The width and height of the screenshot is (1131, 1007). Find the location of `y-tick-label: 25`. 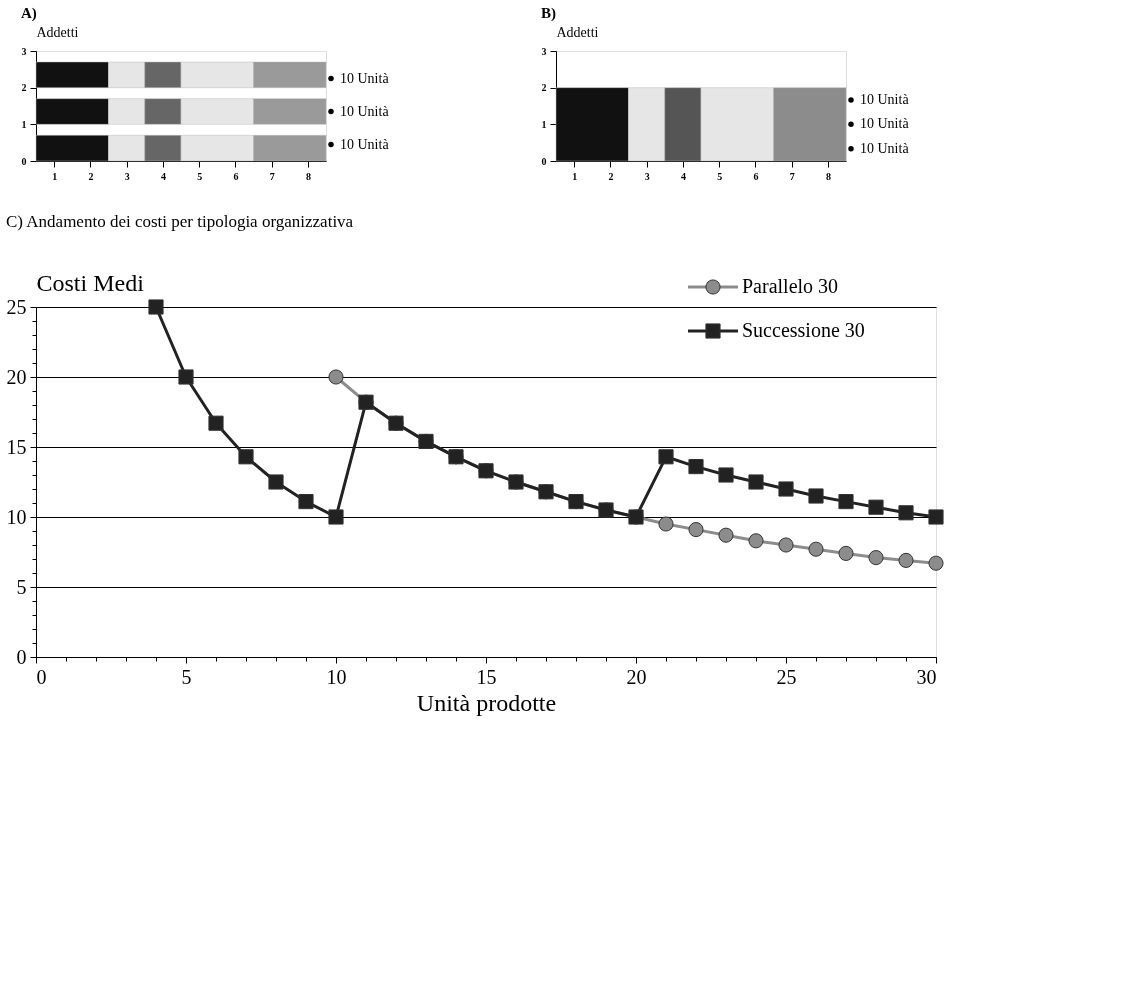

y-tick-label: 25 is located at coordinates (16, 306).